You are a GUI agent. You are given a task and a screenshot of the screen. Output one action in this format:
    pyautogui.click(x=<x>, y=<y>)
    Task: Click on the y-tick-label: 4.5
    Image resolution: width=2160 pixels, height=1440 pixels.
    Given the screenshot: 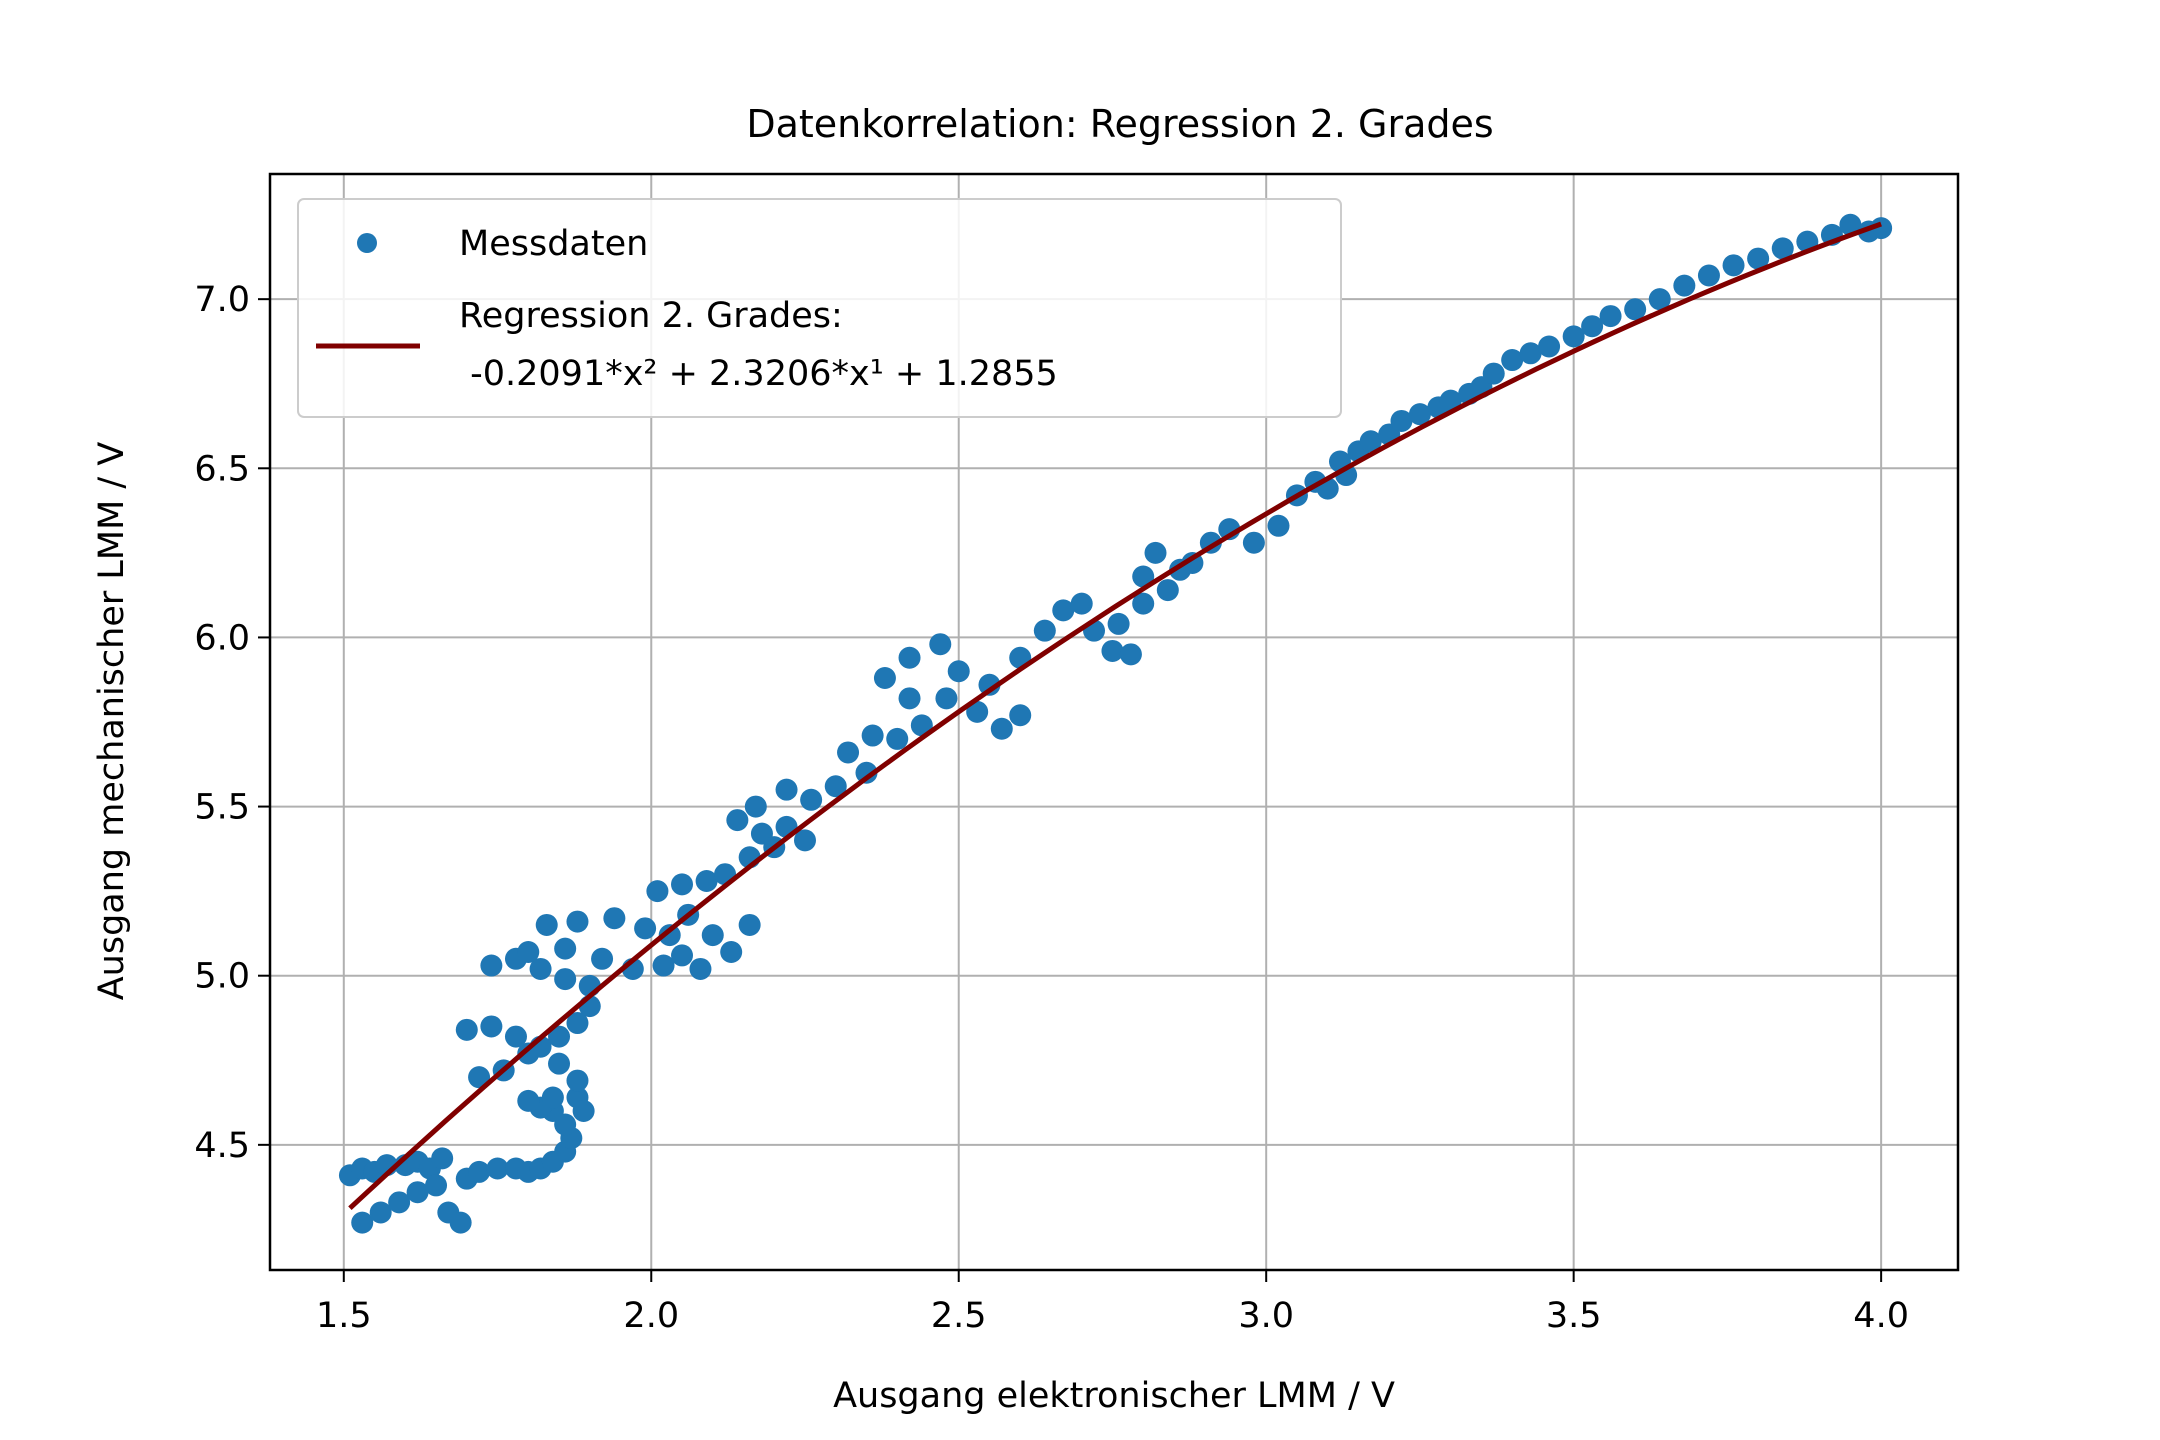 What is the action you would take?
    pyautogui.click(x=222, y=1146)
    